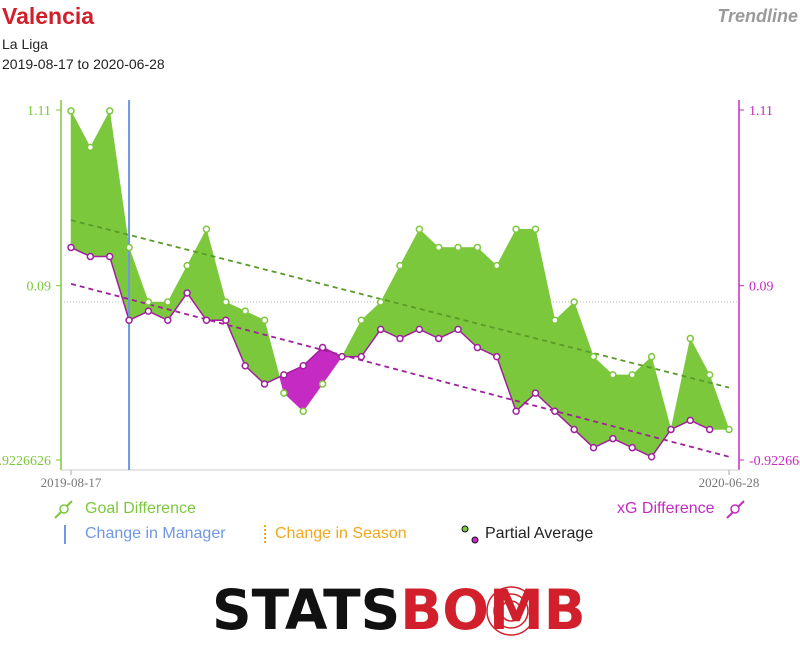  I want to click on date-range: 2019-08-17 to 2020-06-28, so click(83, 64).